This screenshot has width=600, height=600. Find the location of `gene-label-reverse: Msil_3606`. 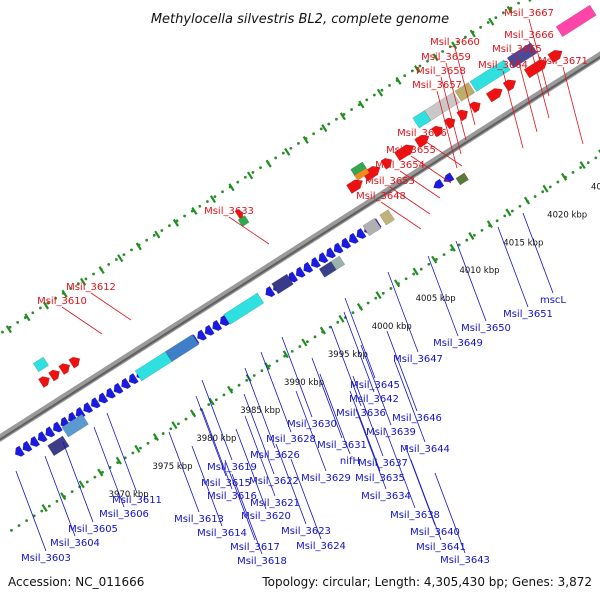

gene-label-reverse: Msil_3606 is located at coordinates (124, 514).